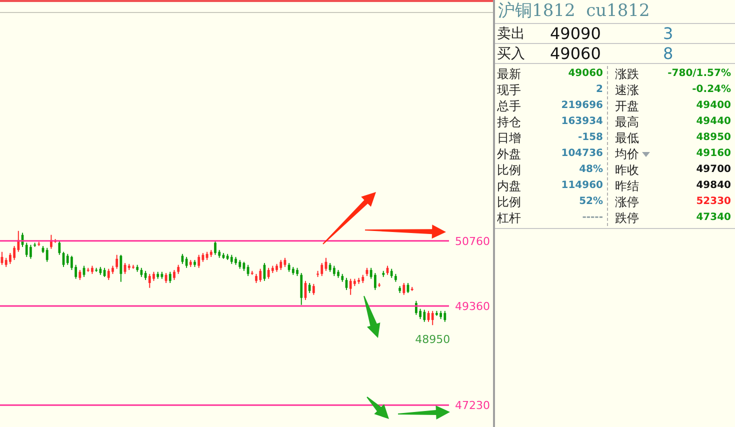 The image size is (735, 427). What do you see at coordinates (627, 154) in the screenshot?
I see `text: 均价` at bounding box center [627, 154].